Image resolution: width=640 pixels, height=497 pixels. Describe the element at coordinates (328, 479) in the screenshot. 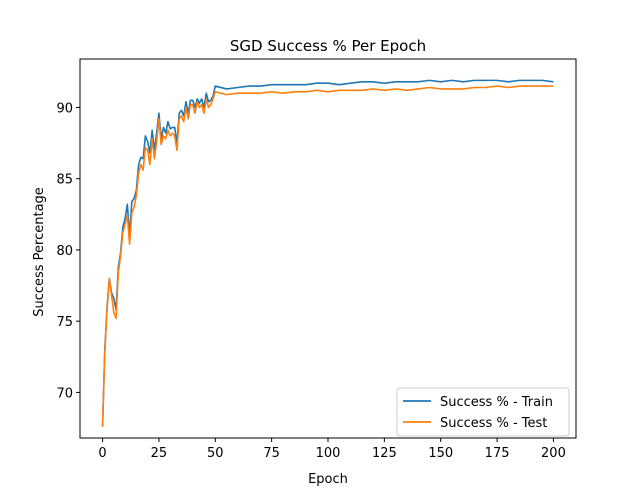

I see `x-axis-title: Epoch` at that location.